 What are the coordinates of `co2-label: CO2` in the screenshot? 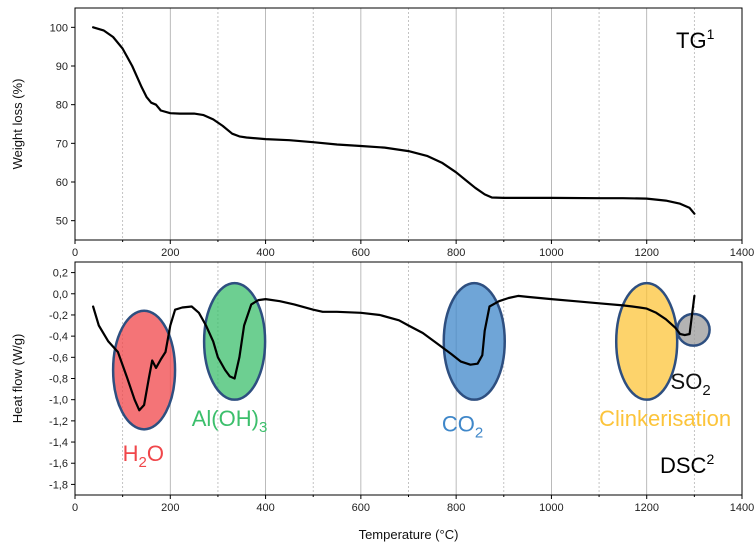 It's located at (462, 426).